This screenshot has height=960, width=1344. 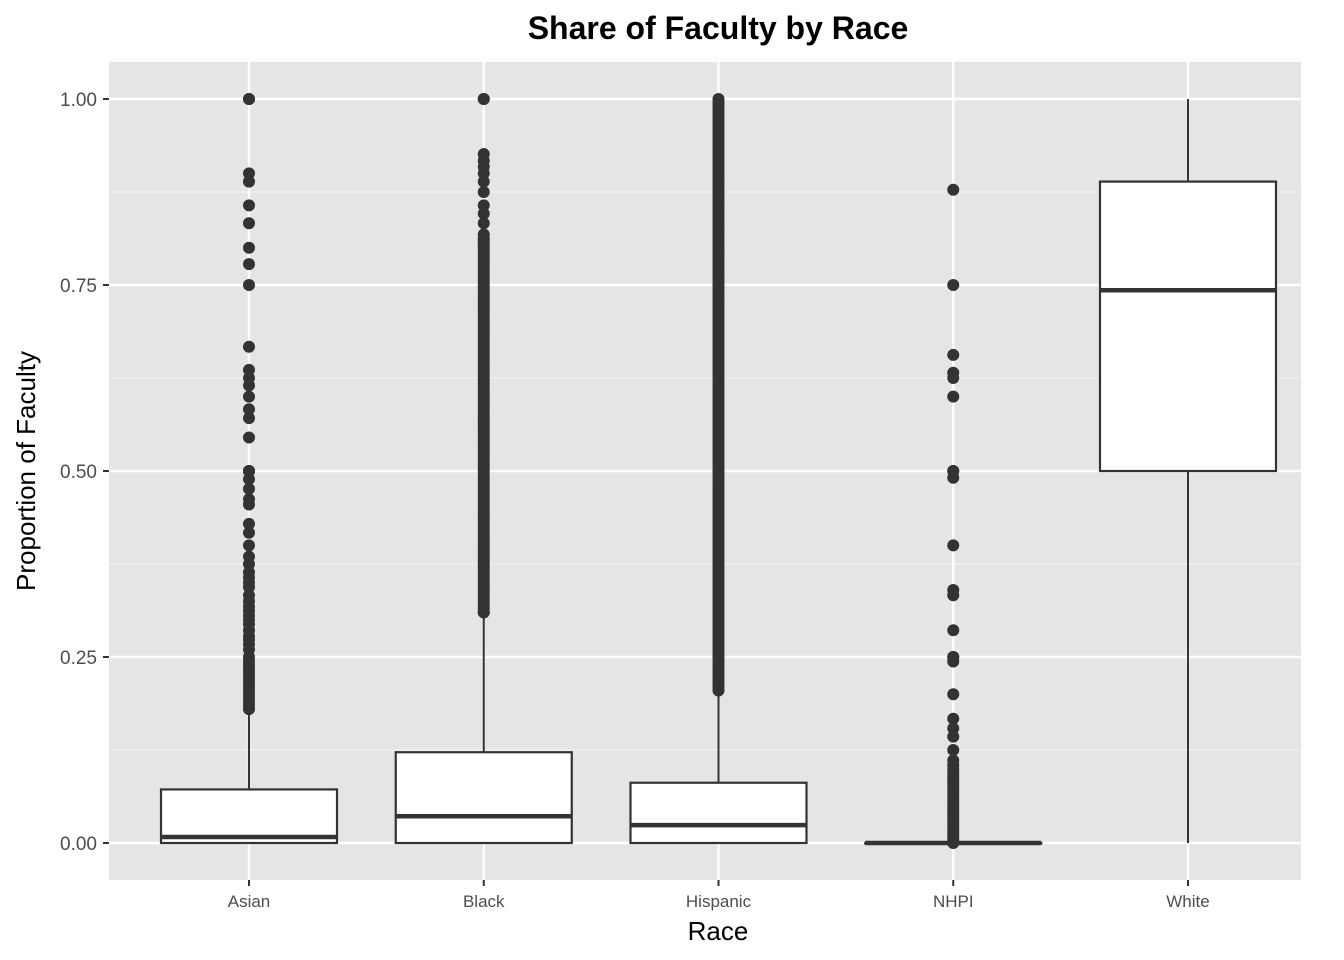 I want to click on x-tick-label: Hispanic, so click(x=719, y=901).